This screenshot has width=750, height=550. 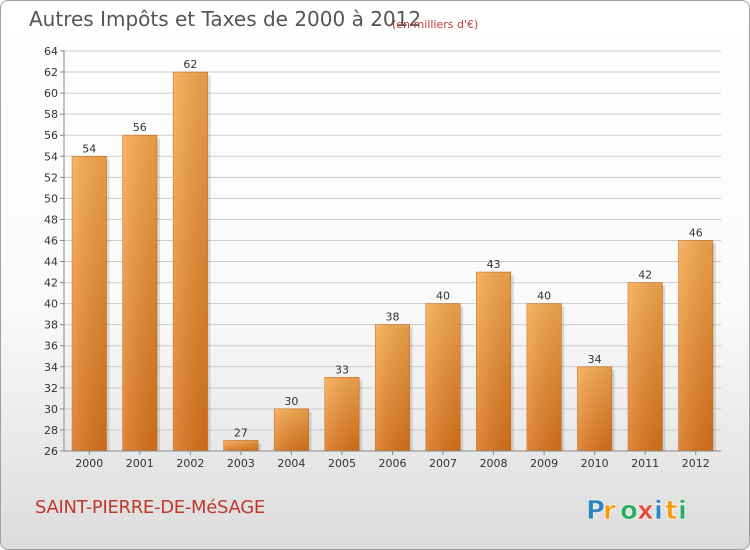 I want to click on logo-letter: t, so click(x=671, y=511).